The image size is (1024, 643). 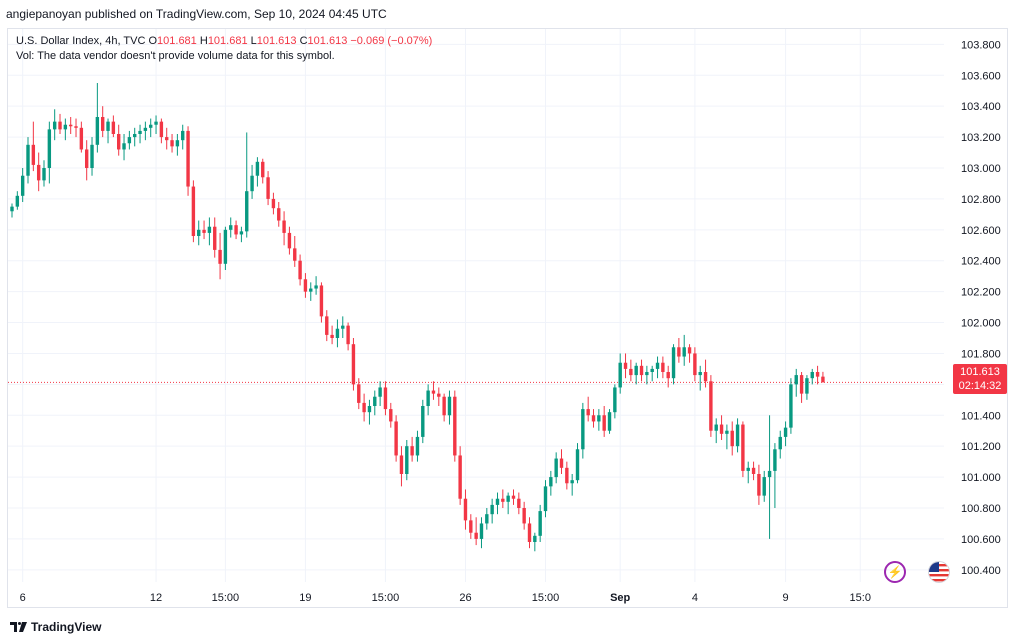 What do you see at coordinates (695, 598) in the screenshot?
I see `x-tick-label: 4` at bounding box center [695, 598].